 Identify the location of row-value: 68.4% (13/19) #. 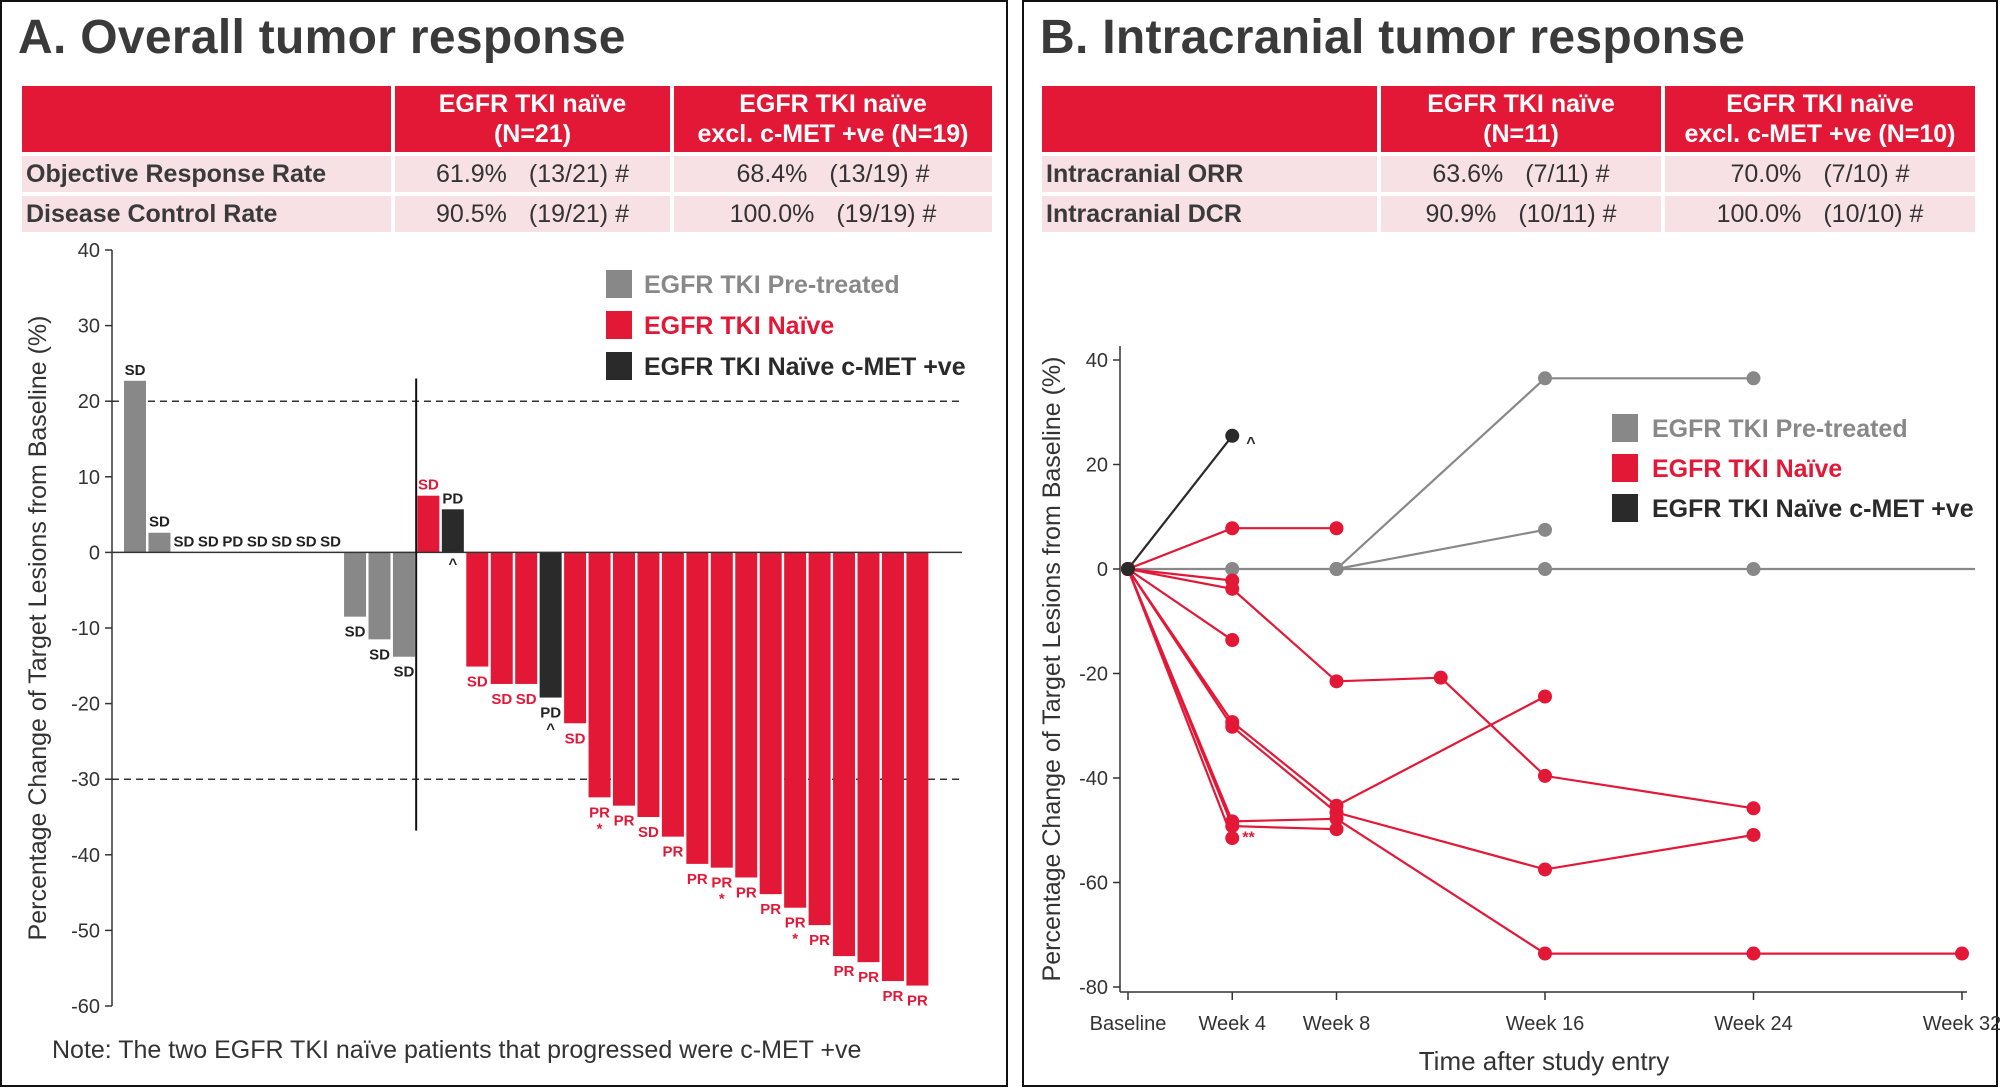
(833, 174).